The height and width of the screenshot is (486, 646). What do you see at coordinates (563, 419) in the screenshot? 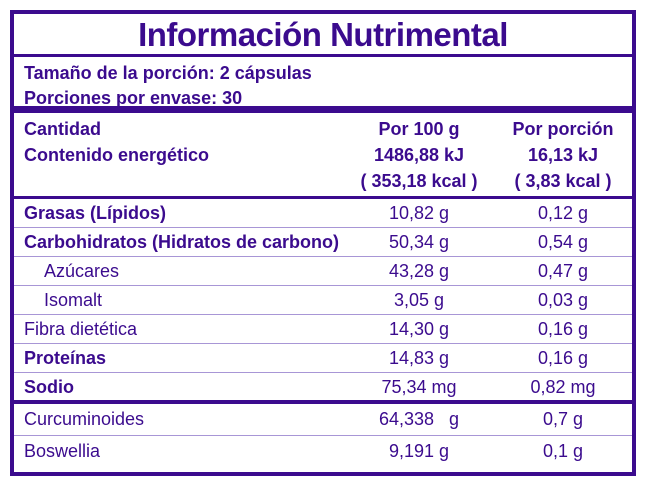
I see `value-per-serving: 0,7 g` at bounding box center [563, 419].